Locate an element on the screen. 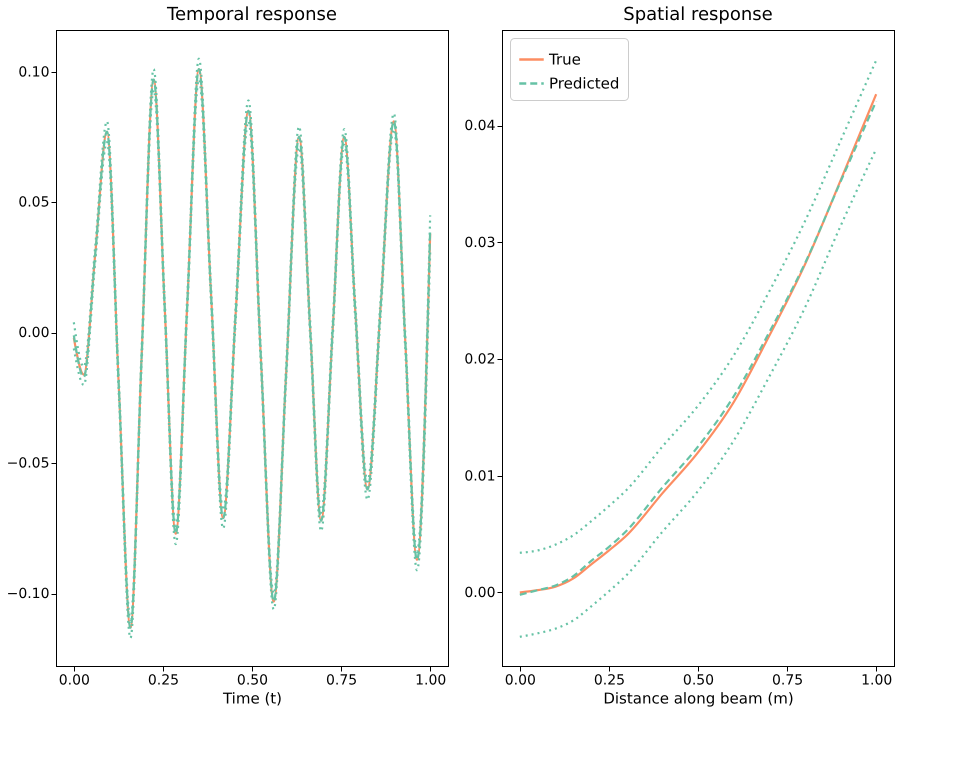  y-tick-label: 0.02 is located at coordinates (480, 360).